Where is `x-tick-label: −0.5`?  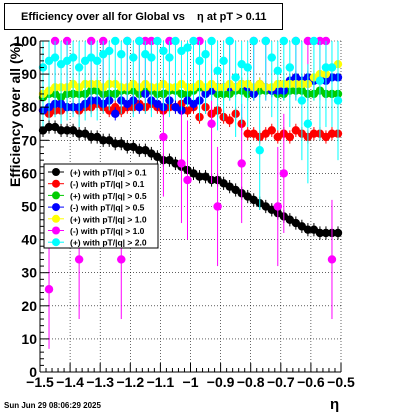 x-tick-label: −0.5 is located at coordinates (341, 382).